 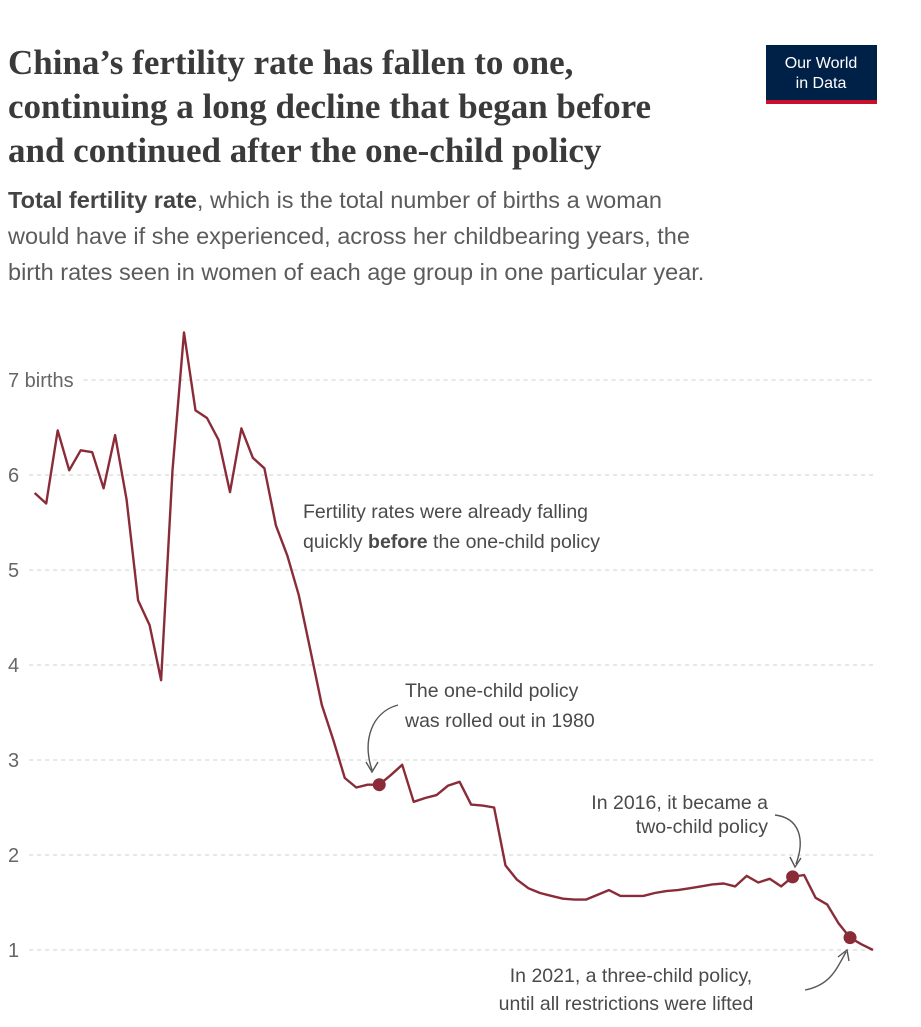 I want to click on annotation: Fertility rates were already falling, so click(x=445, y=512).